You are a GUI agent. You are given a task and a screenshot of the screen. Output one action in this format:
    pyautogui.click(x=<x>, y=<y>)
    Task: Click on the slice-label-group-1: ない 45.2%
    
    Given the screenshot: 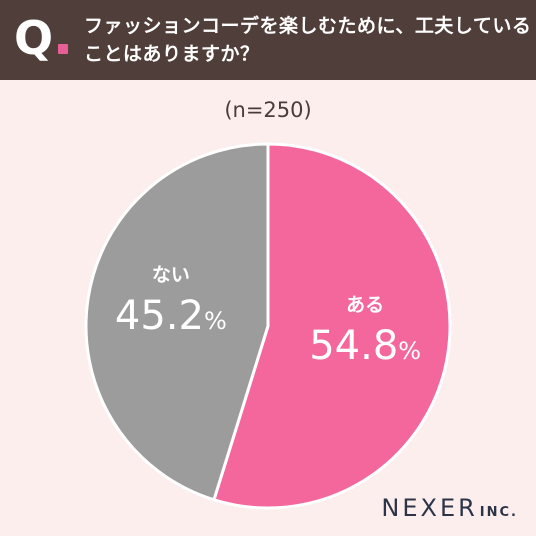 What is the action you would take?
    pyautogui.click(x=171, y=301)
    